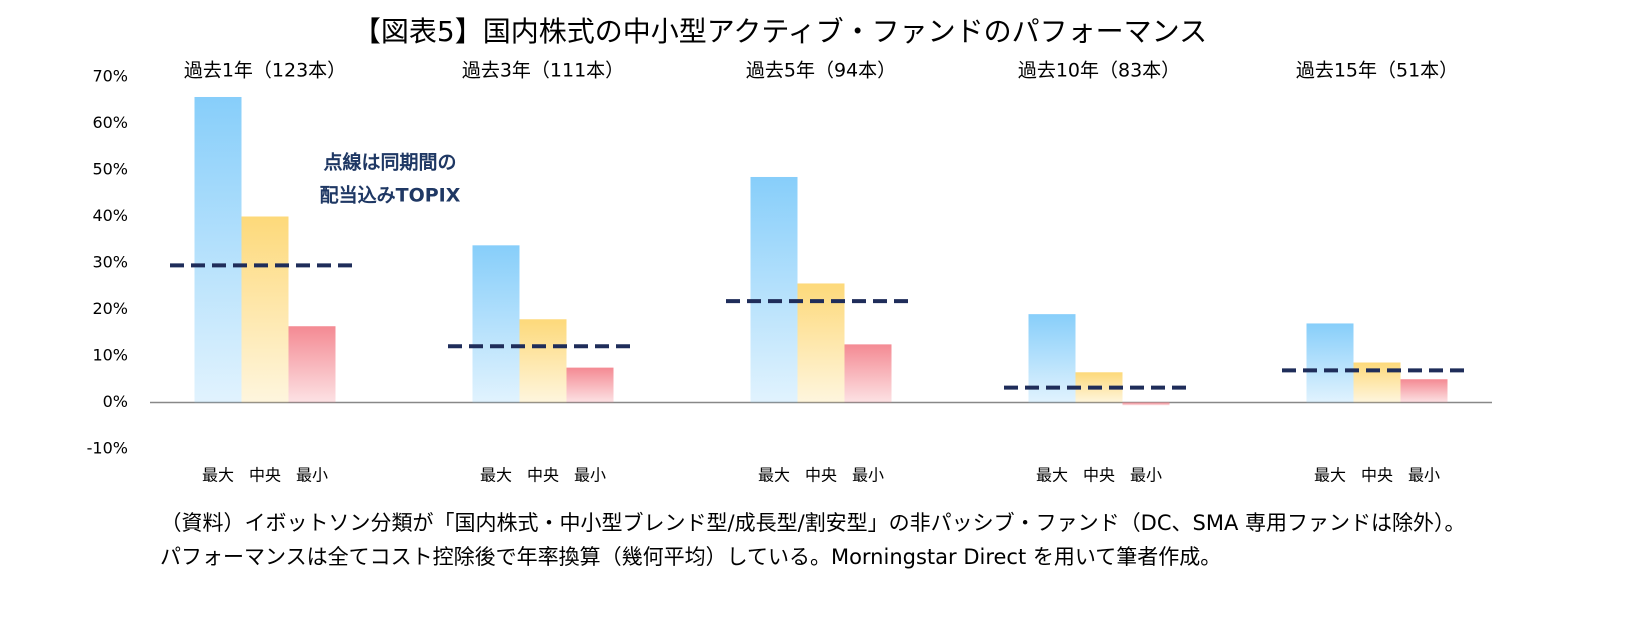 The width and height of the screenshot is (1631, 643). What do you see at coordinates (110, 355) in the screenshot?
I see `y-tick-label: 10%` at bounding box center [110, 355].